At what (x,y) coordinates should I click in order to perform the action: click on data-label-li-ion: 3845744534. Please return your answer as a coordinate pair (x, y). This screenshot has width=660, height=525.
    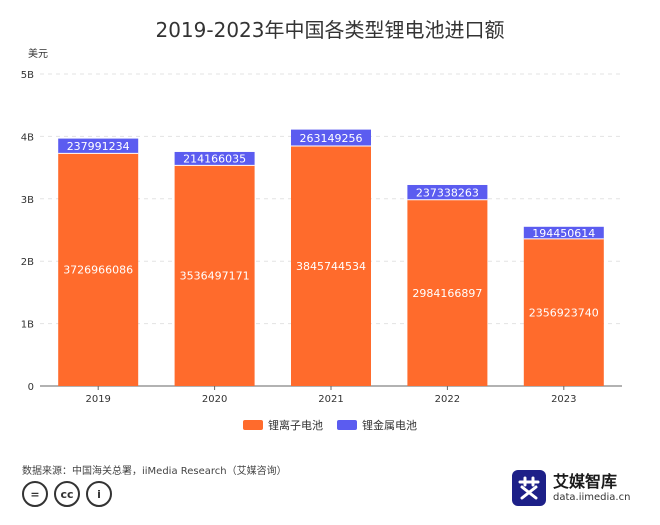
    Looking at the image, I should click on (331, 266).